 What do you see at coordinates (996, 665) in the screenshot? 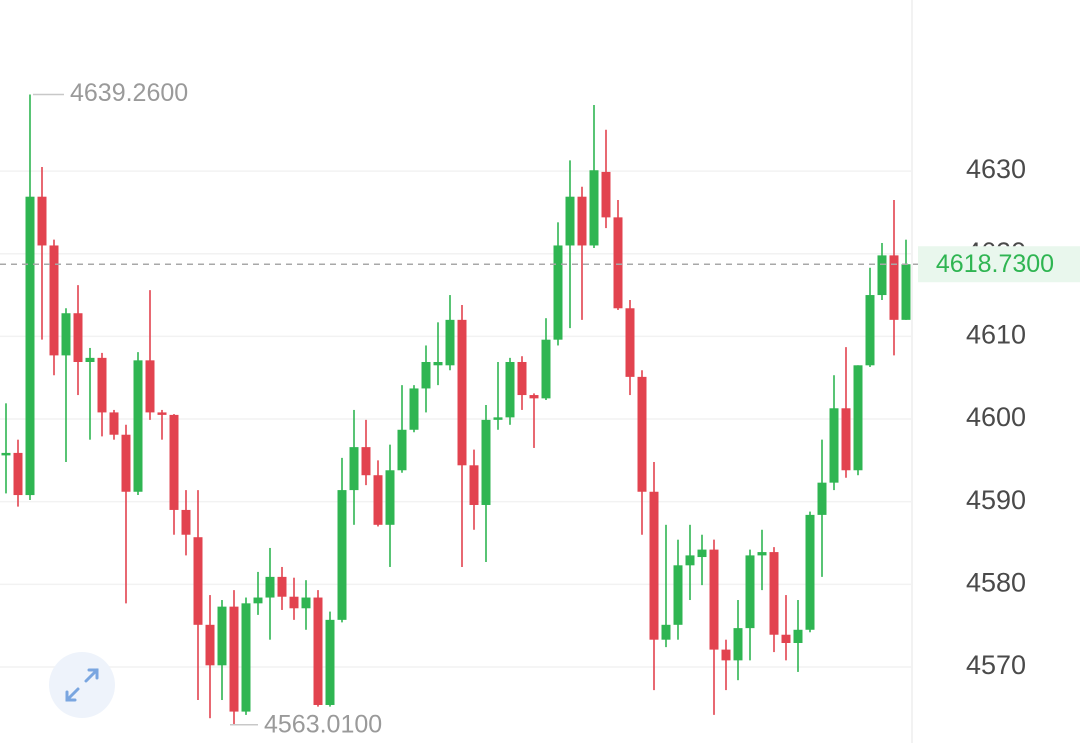
I see `y-tick-label: 4570` at bounding box center [996, 665].